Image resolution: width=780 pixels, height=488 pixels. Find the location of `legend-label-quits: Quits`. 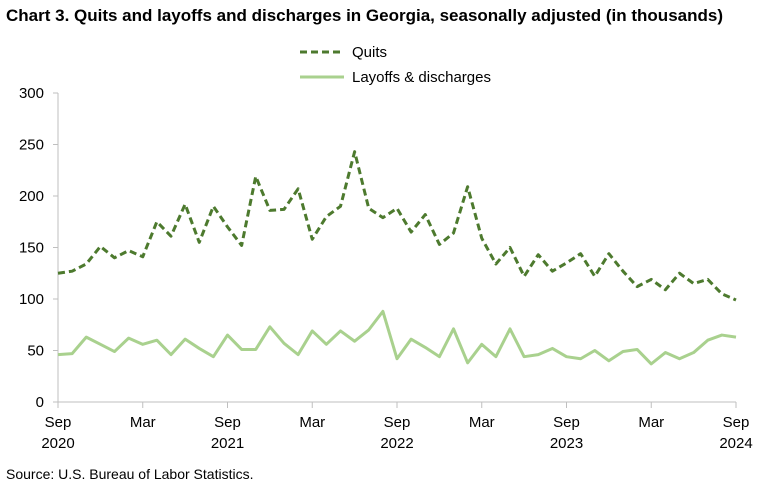

legend-label-quits: Quits is located at coordinates (369, 52).